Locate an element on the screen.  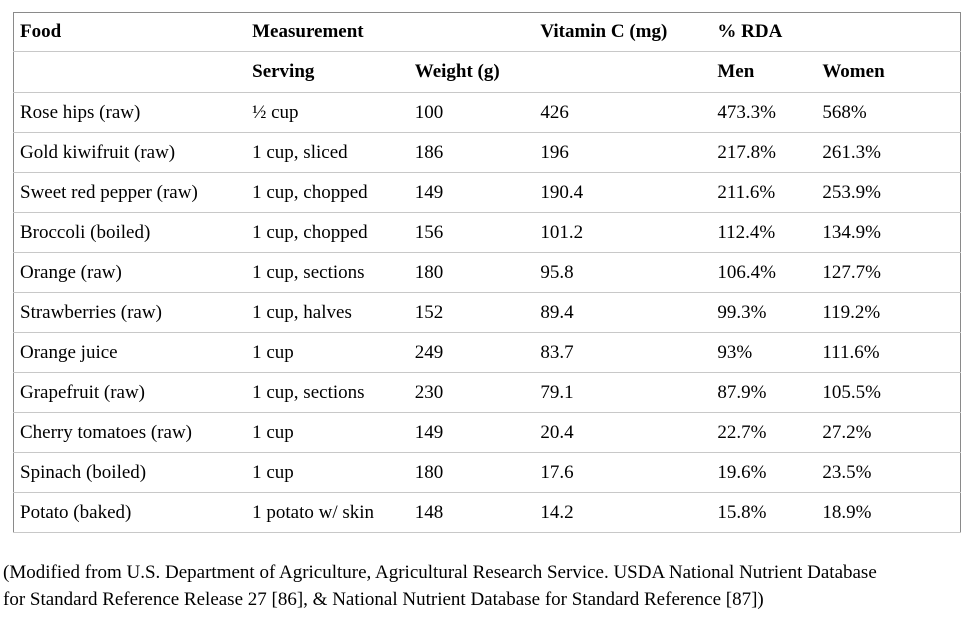
cell-rda-women: 134.9% is located at coordinates (888, 232).